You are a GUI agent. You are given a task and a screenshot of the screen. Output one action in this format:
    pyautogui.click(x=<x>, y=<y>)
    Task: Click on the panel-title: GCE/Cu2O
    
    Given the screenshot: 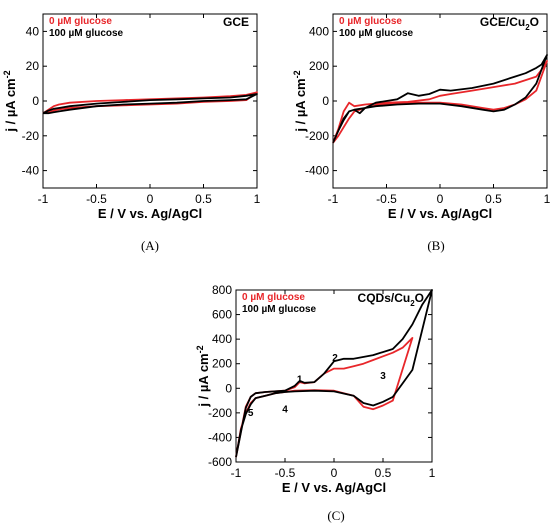 What is the action you would take?
    pyautogui.click(x=509, y=23)
    